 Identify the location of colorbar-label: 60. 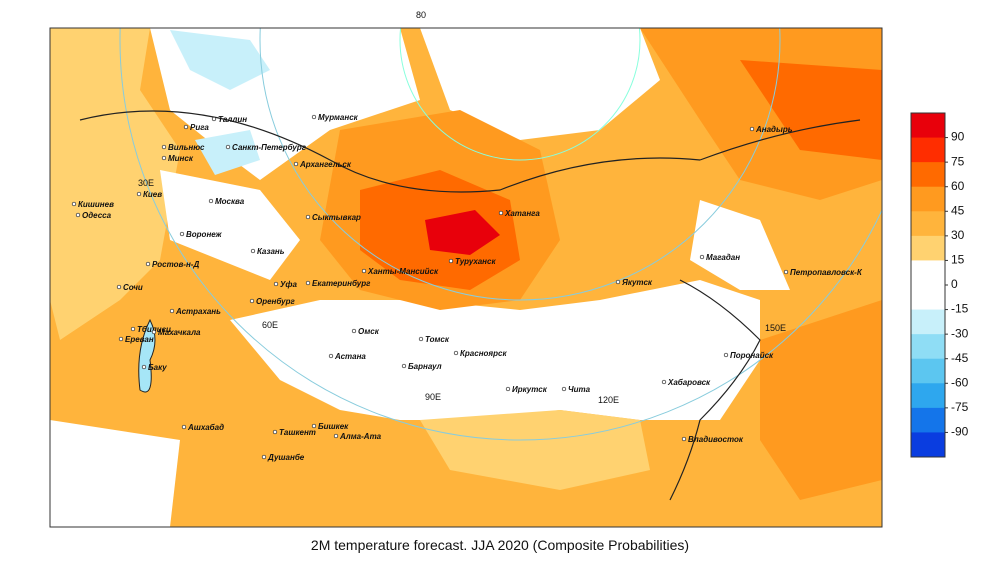
(958, 186).